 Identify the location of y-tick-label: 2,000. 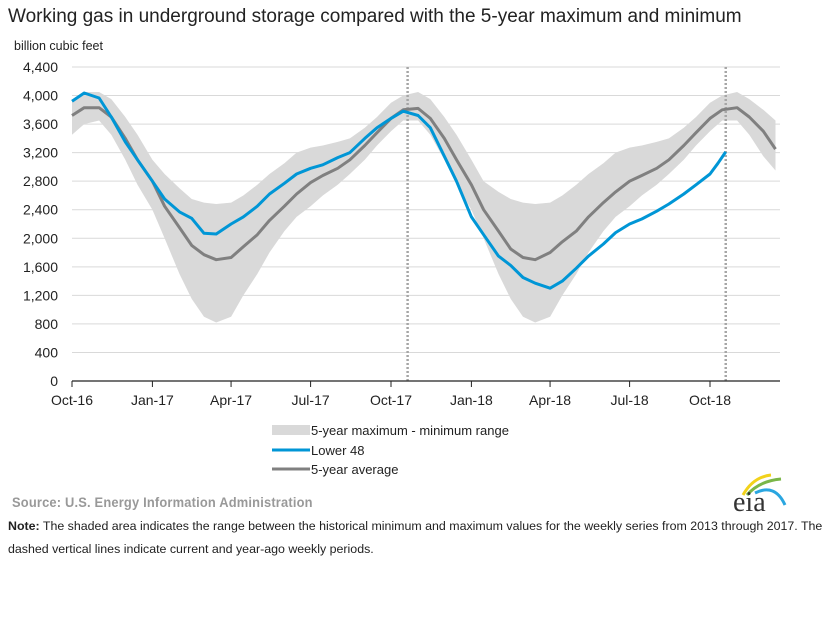
(40, 238).